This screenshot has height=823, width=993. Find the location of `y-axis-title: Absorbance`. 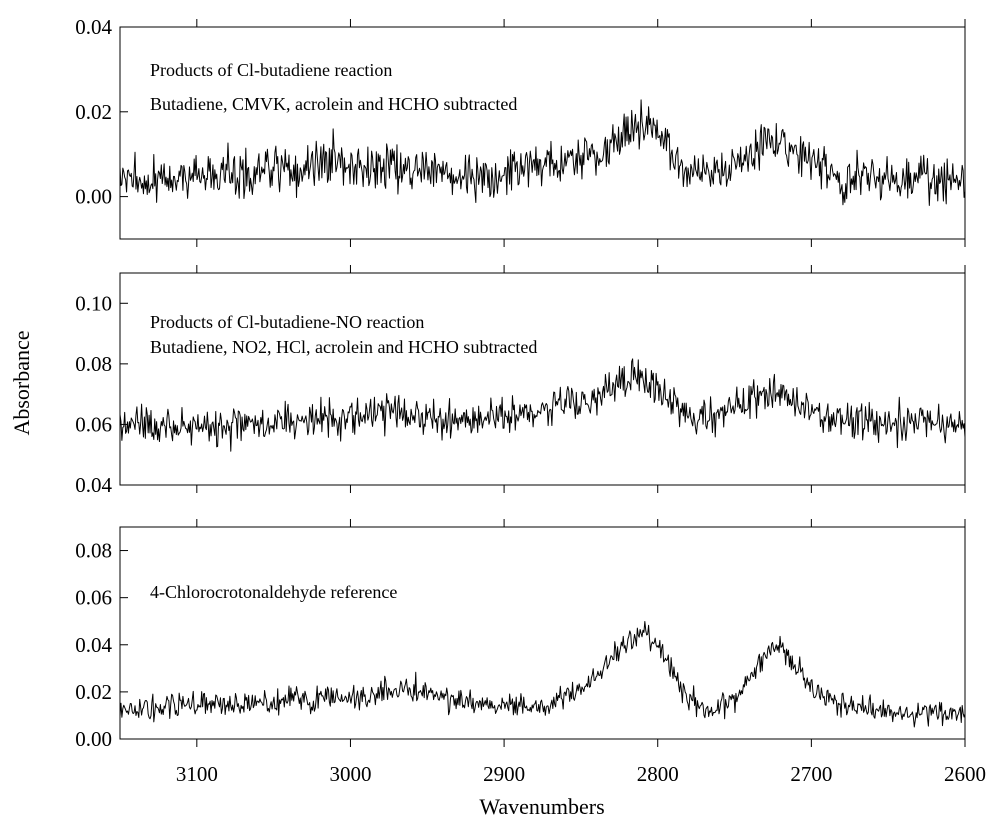

y-axis-title: Absorbance is located at coordinates (21, 382).